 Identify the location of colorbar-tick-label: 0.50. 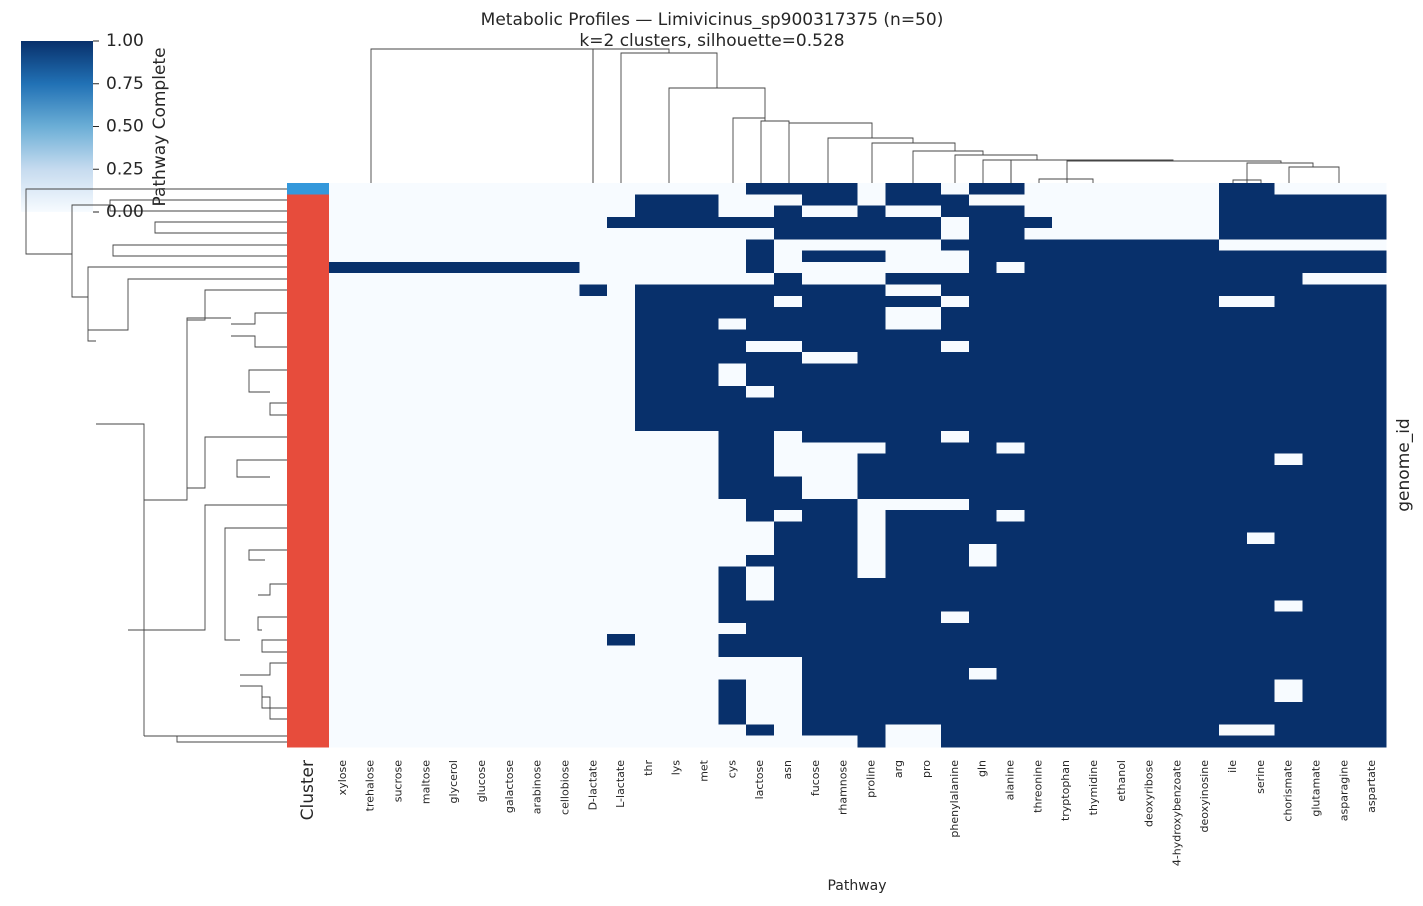
(125, 127).